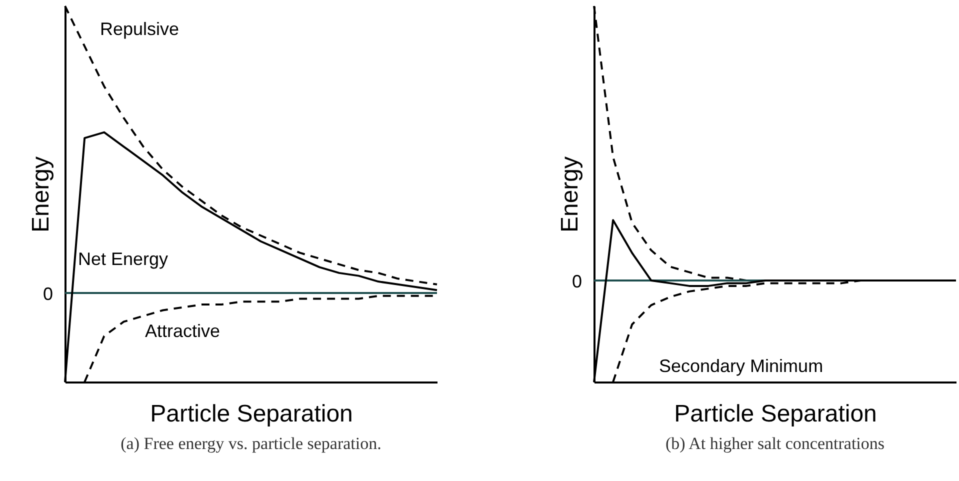 This screenshot has width=959, height=481. I want to click on text: (b) At higher salt concentrations, so click(775, 443).